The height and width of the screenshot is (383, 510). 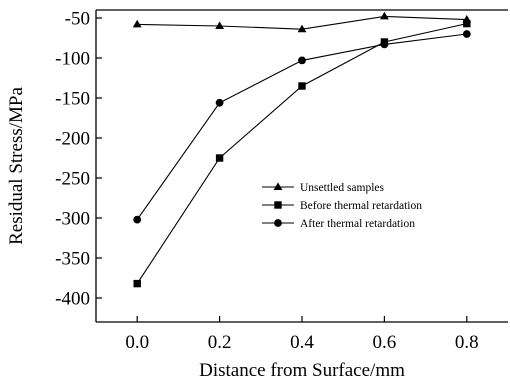 What do you see at coordinates (137, 342) in the screenshot?
I see `x-tick-label: 0.0` at bounding box center [137, 342].